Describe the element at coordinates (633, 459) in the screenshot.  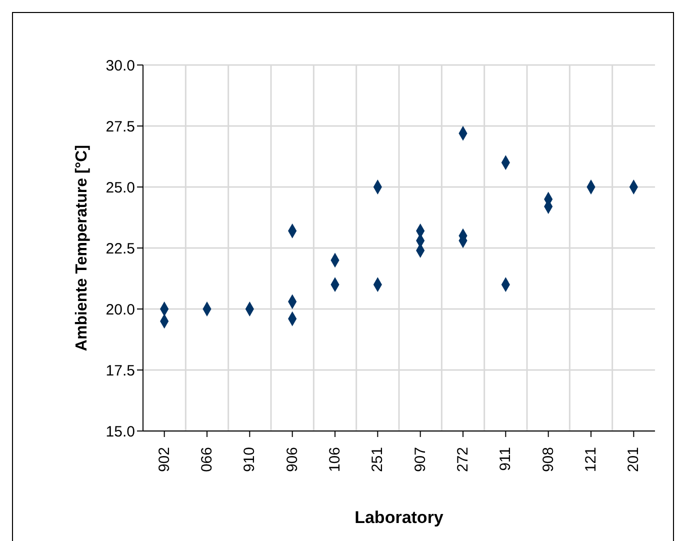
I see `x-tick-label: 201` at that location.